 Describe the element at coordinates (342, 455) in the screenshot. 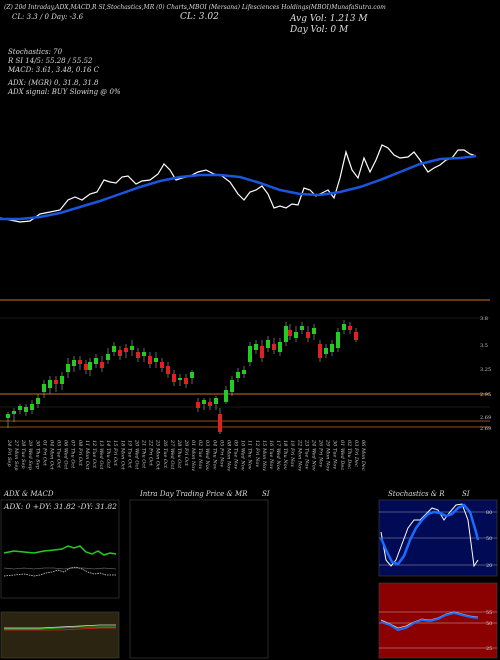

I see `date-axis-label: 01 Wed Dec` at that location.